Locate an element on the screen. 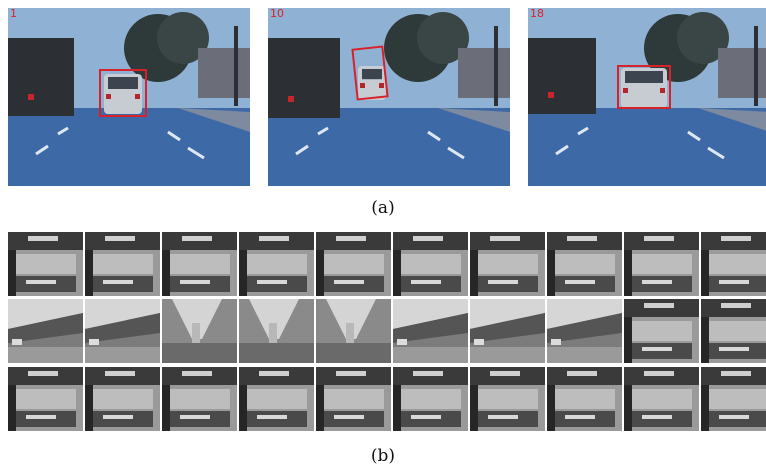  caption-a: (a) is located at coordinates (383, 208).